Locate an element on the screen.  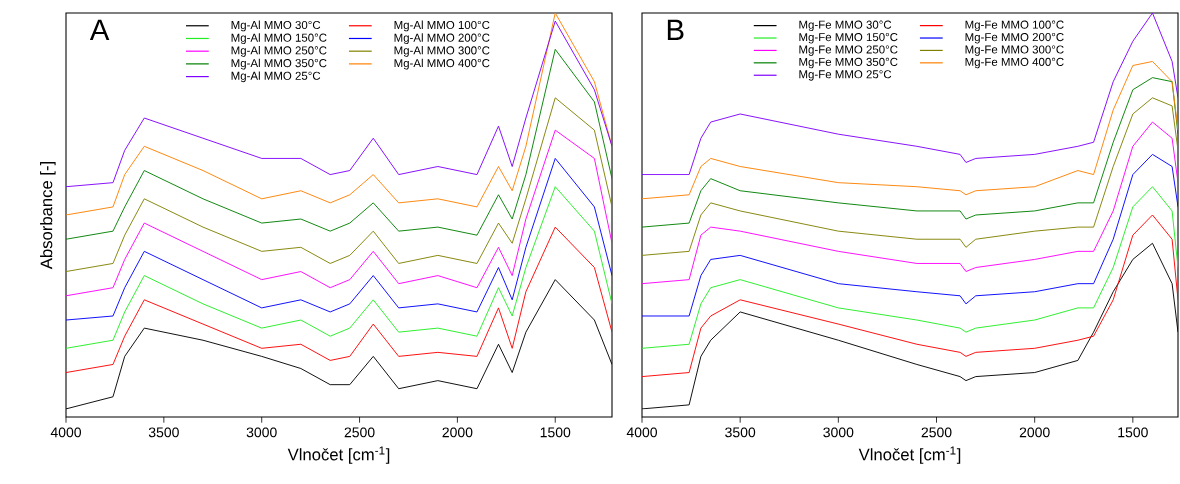
legend-label: Mg-Al MMO 100°C is located at coordinates (442, 26).